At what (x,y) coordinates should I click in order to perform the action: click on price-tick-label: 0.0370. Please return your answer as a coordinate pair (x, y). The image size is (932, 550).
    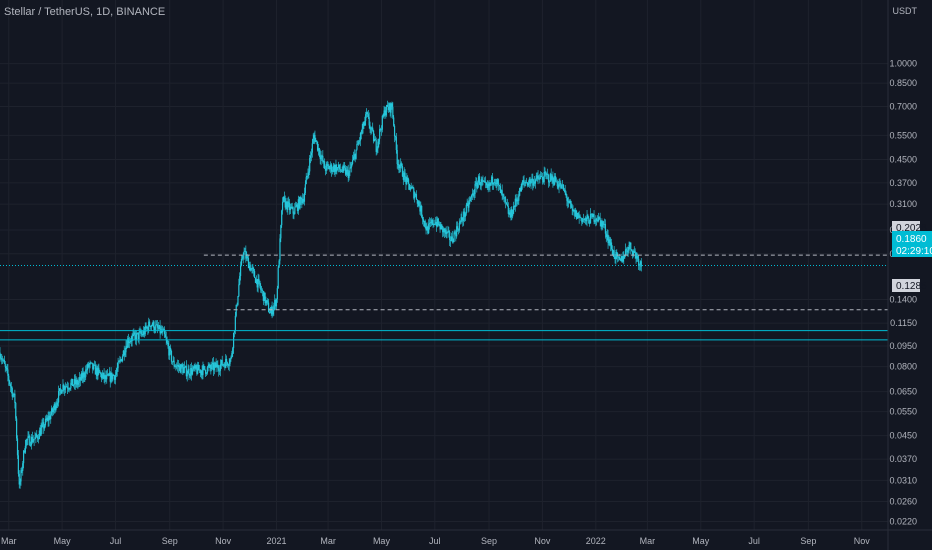
    Looking at the image, I should click on (903, 459).